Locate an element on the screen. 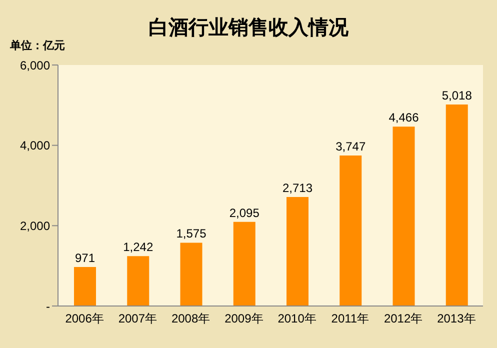 The height and width of the screenshot is (348, 497). x-tick-label: 2009年 is located at coordinates (244, 319).